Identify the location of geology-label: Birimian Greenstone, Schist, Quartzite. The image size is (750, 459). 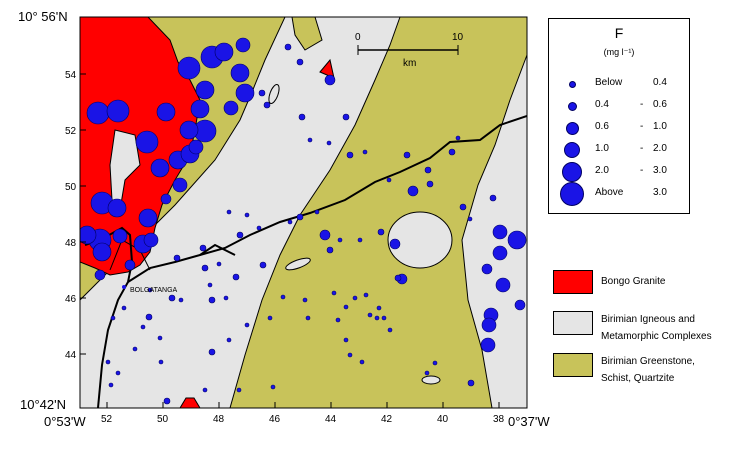
(648, 370).